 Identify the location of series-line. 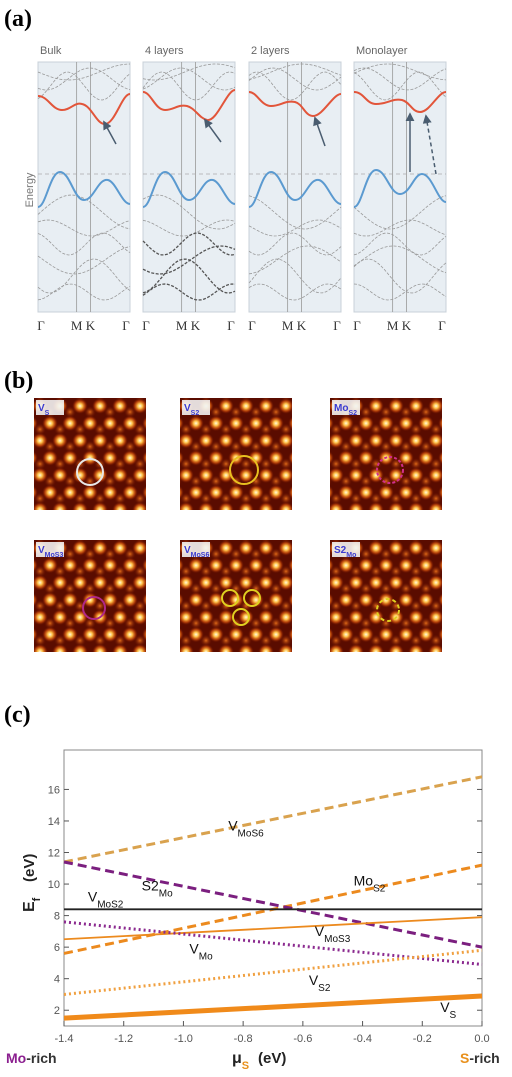
(273, 972).